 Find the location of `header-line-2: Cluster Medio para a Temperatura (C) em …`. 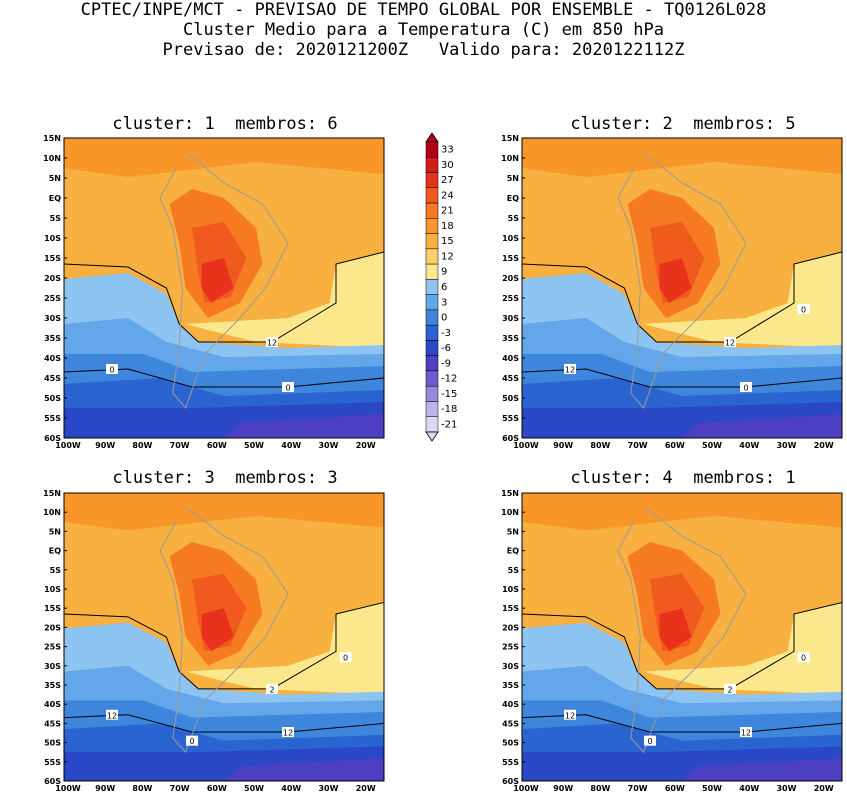

header-line-2: Cluster Medio para a Temperatura (C) em … is located at coordinates (423, 30).